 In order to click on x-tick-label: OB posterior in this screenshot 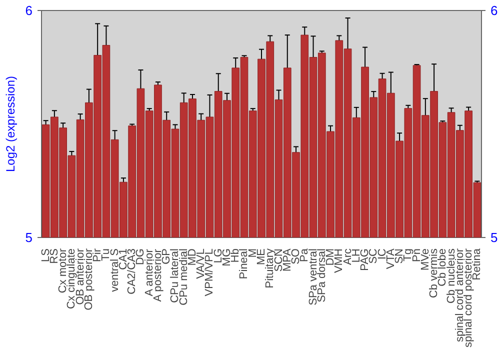, I will do `click(88, 279)`.